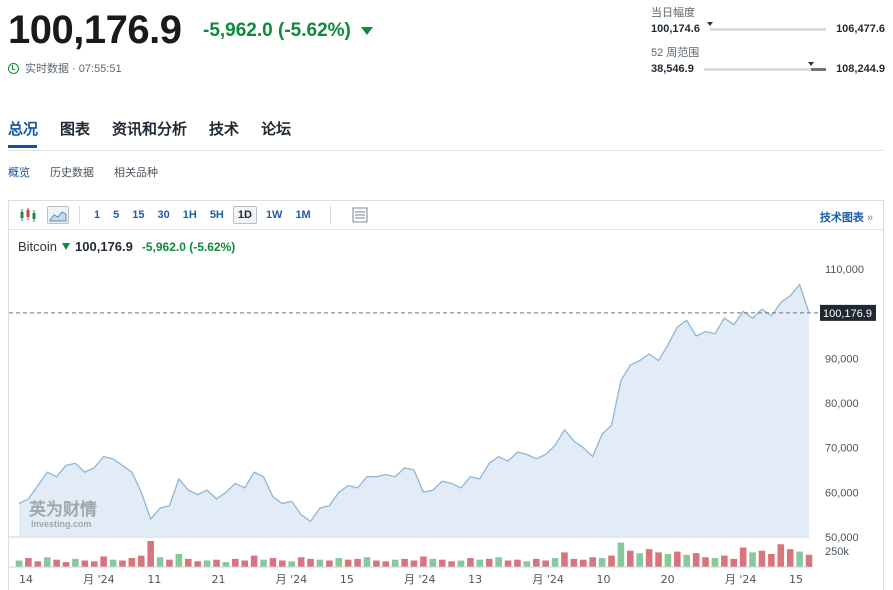  Describe the element at coordinates (446, 150) in the screenshot. I see `tab-divider` at that location.